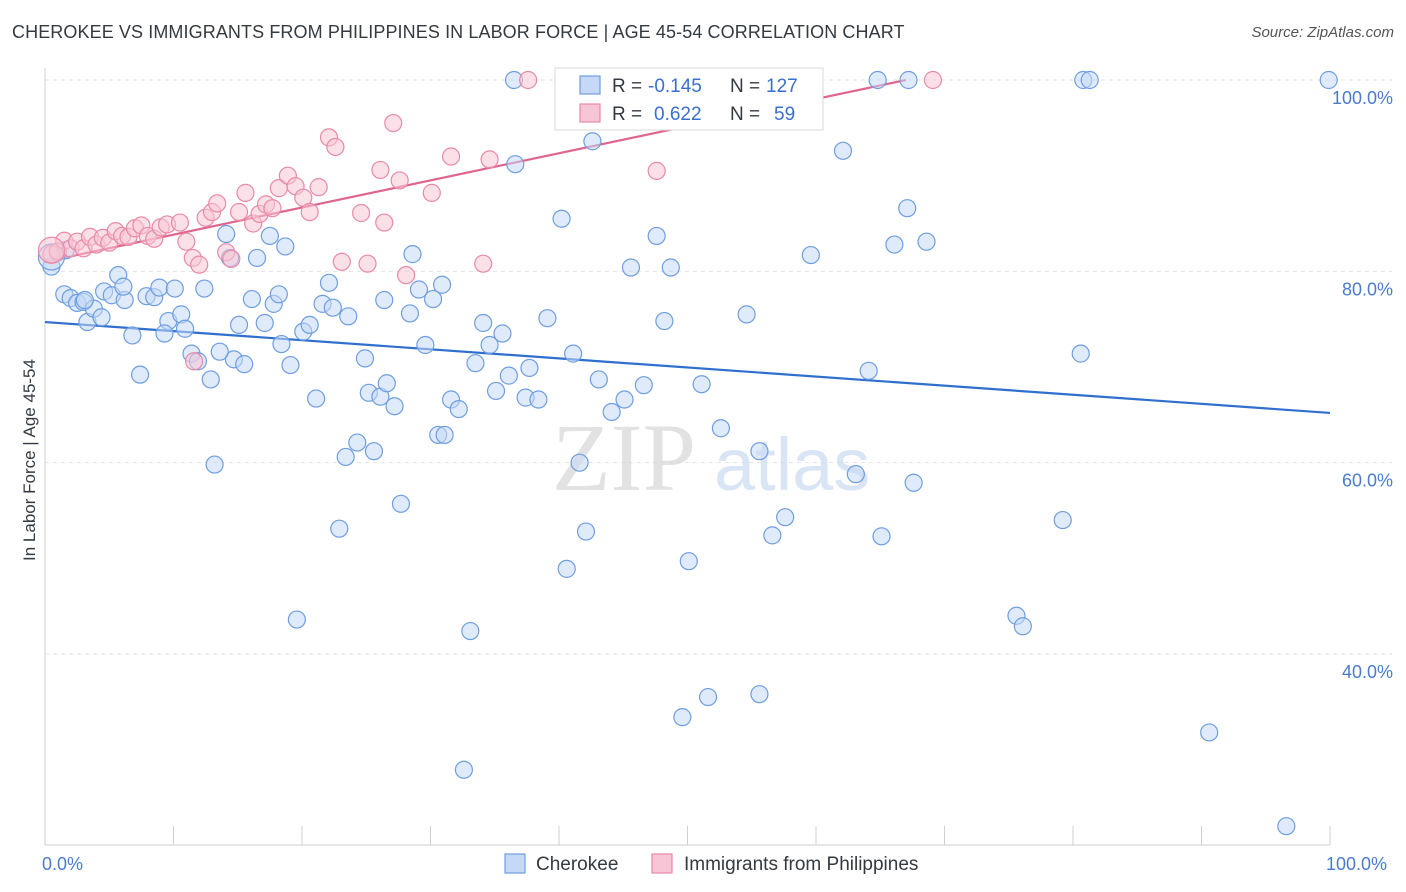 The height and width of the screenshot is (892, 1406). What do you see at coordinates (627, 86) in the screenshot?
I see `legend-r-label-1: R =` at bounding box center [627, 86].